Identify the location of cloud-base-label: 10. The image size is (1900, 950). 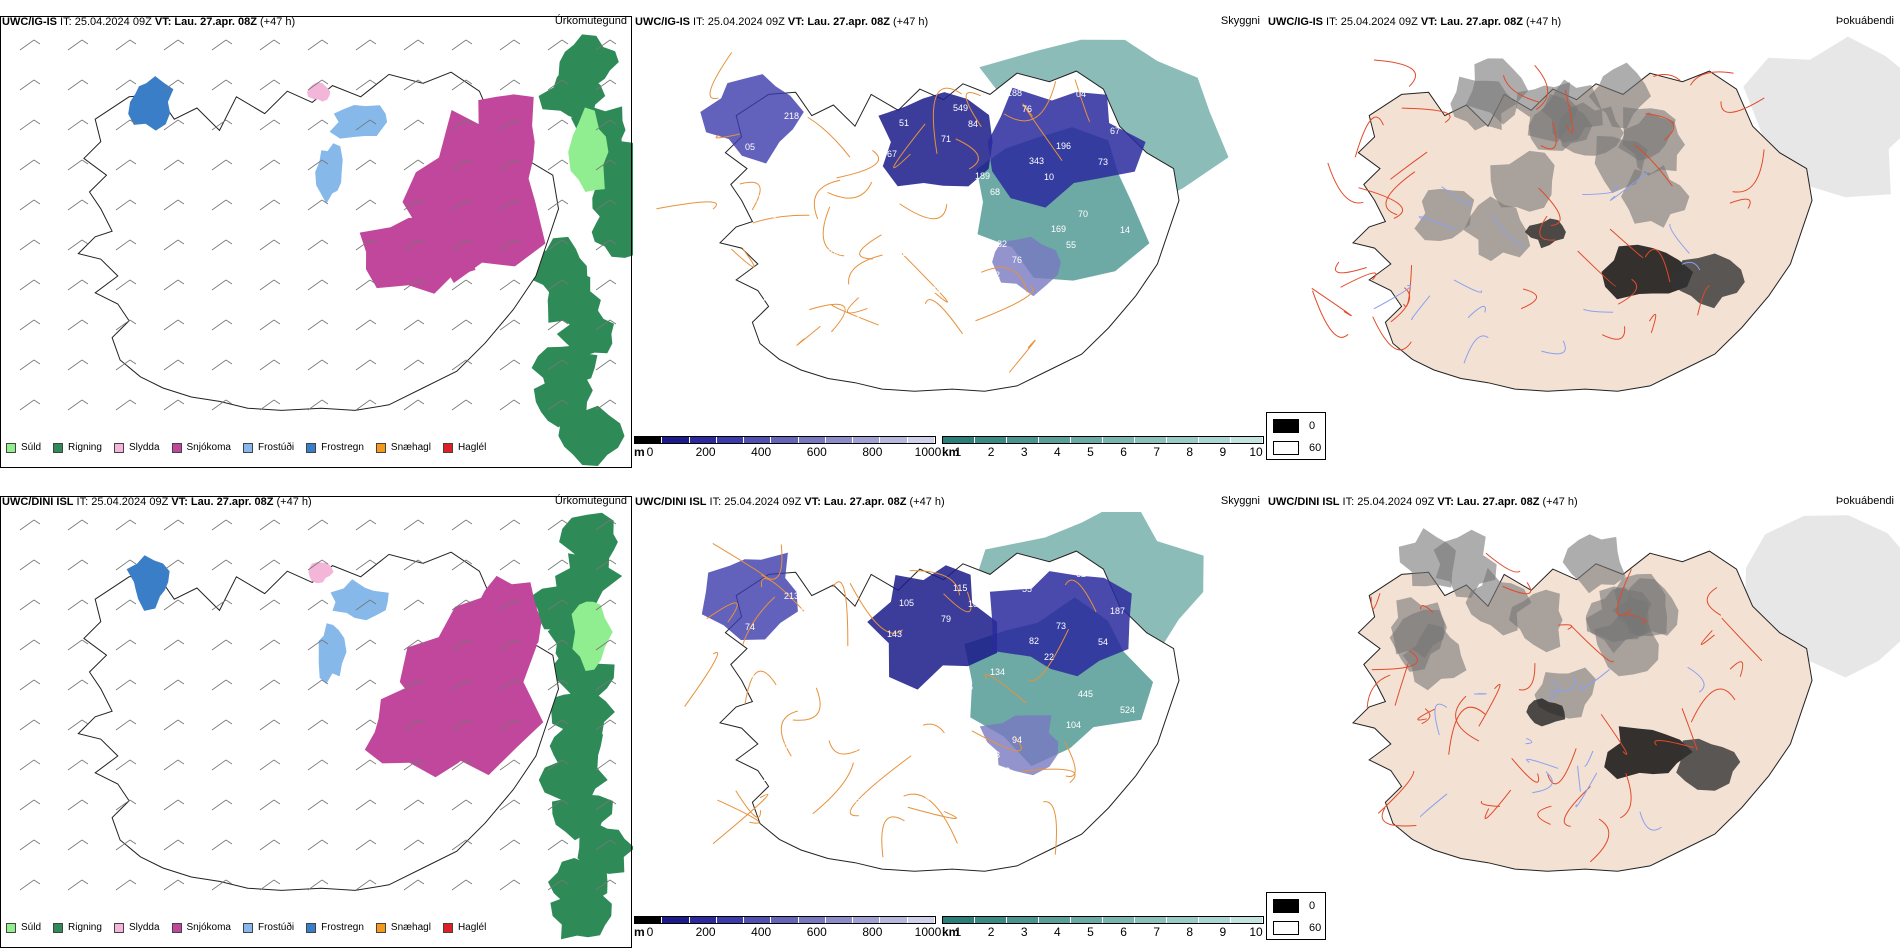
(1049, 177).